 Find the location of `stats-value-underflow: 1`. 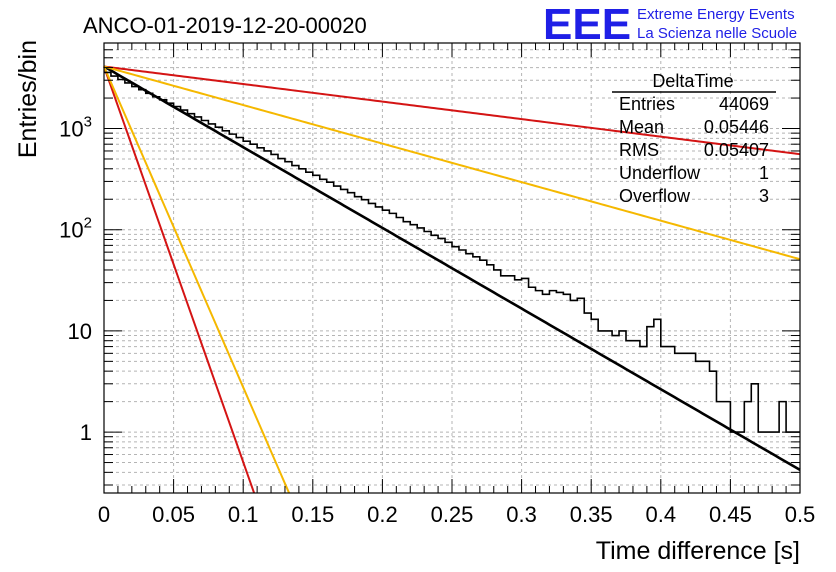

stats-value-underflow: 1 is located at coordinates (764, 173).